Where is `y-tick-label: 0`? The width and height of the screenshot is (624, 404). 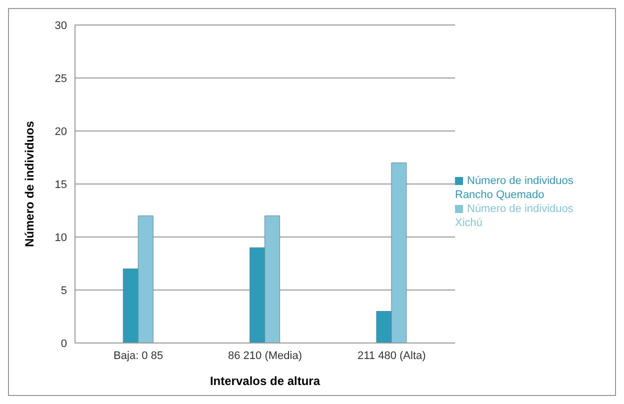
y-tick-label: 0 is located at coordinates (63, 344).